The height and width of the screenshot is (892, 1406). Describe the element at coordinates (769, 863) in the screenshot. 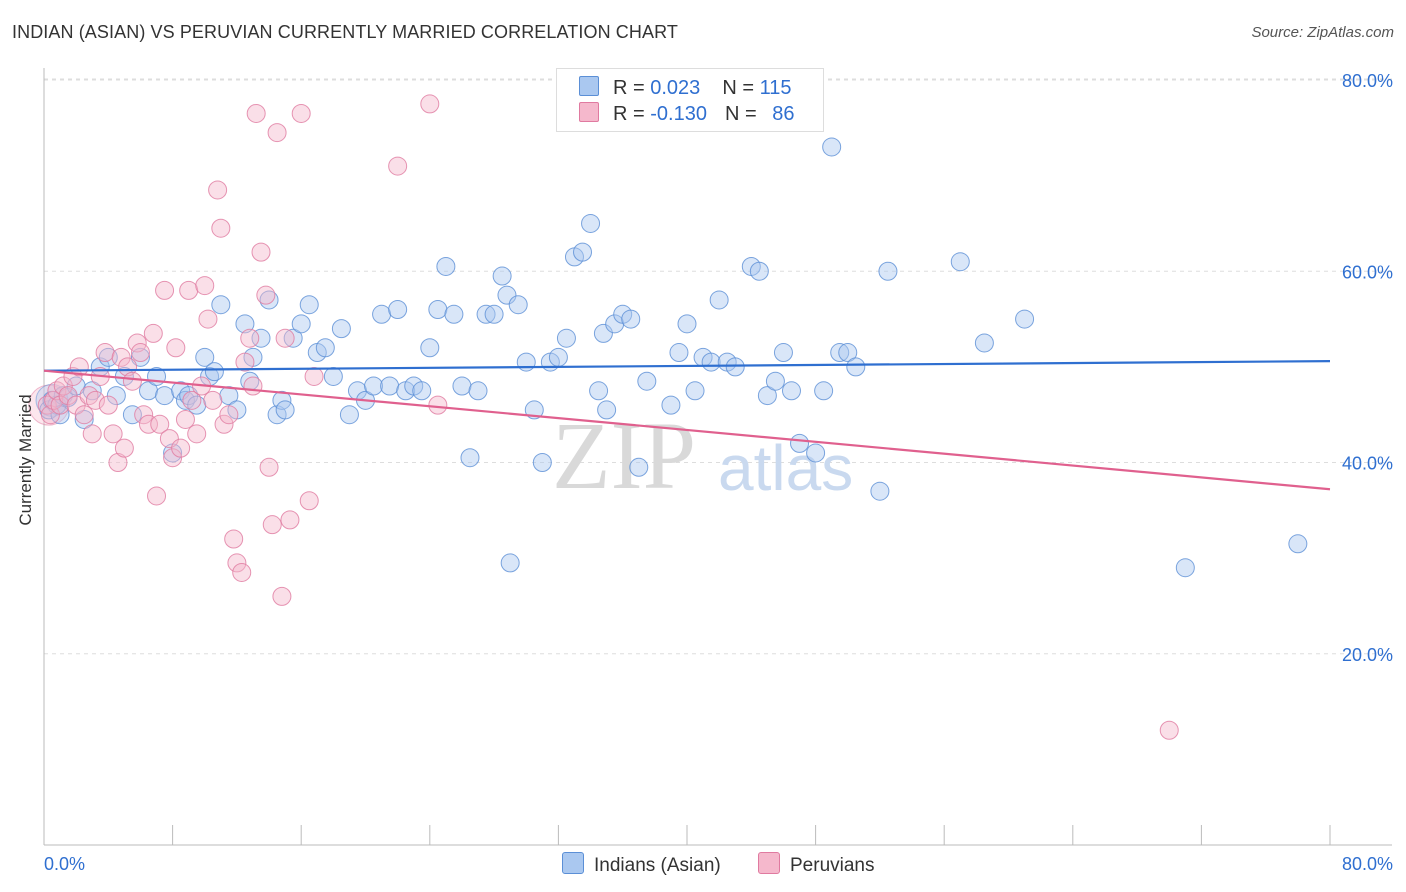

I see `bottom-legend-swatch-pink` at that location.